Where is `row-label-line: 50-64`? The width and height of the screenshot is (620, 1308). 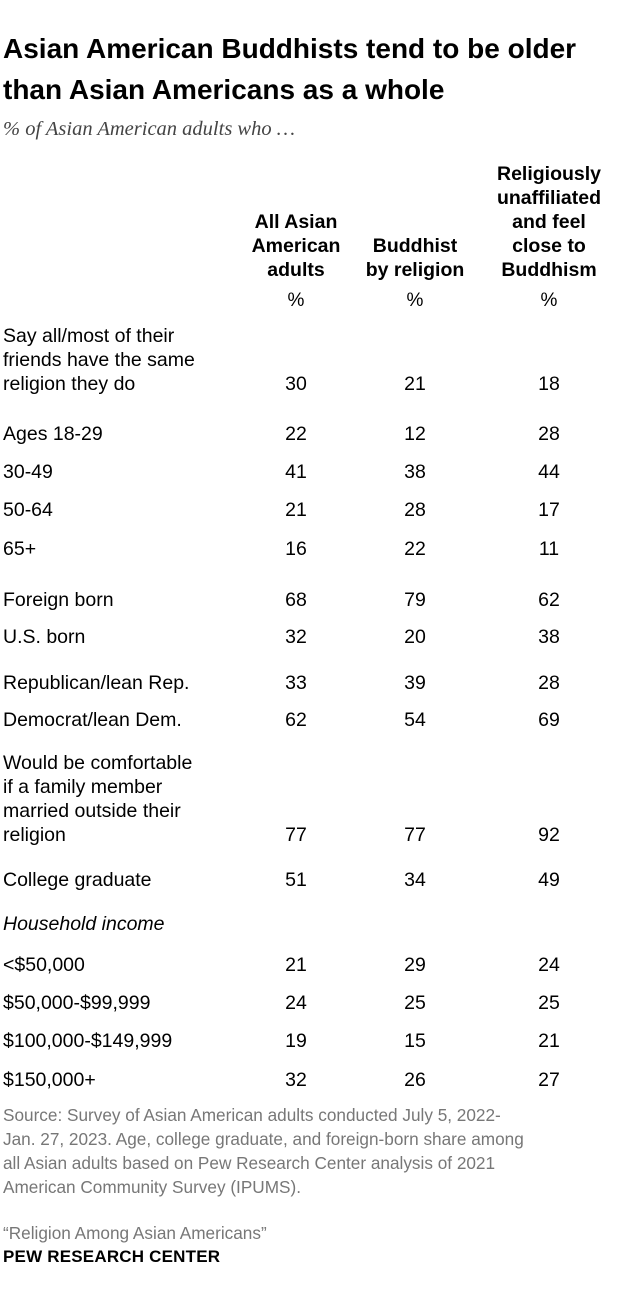
row-label-line: 50-64 is located at coordinates (28, 510).